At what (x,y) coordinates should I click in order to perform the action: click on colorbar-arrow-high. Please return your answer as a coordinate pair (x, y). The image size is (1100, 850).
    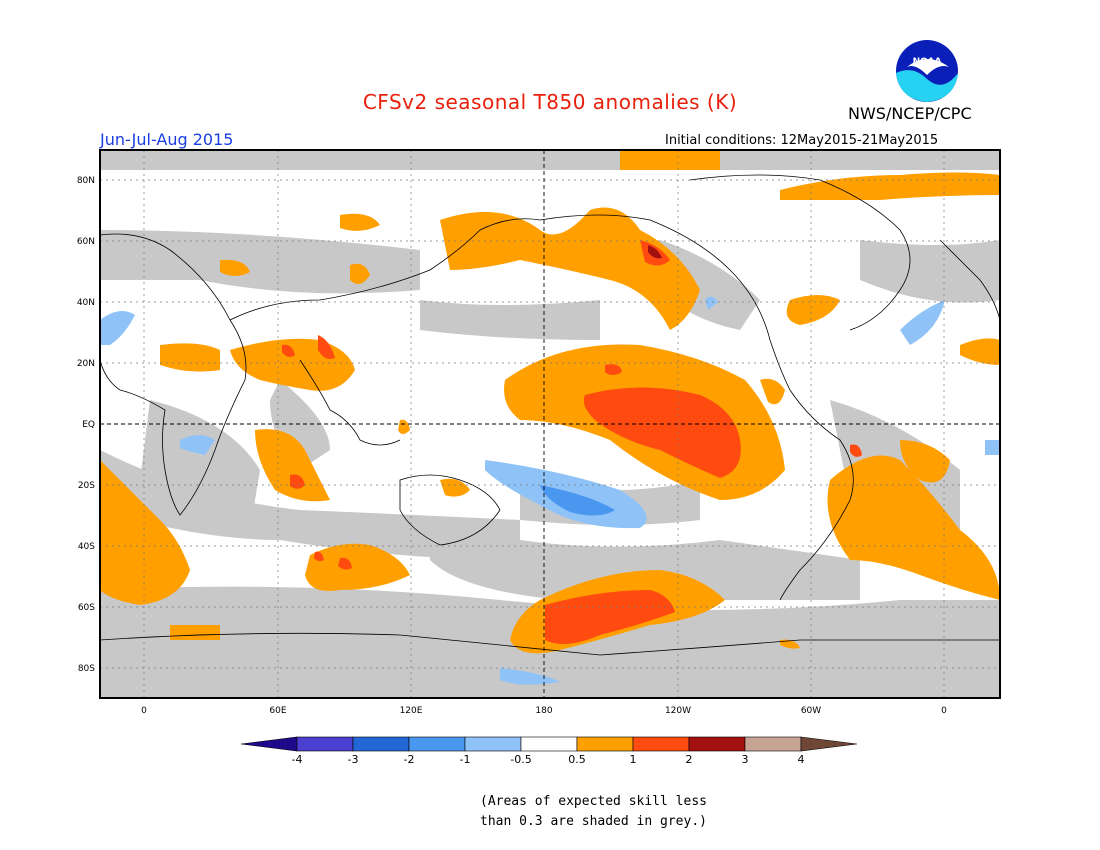
    Looking at the image, I should click on (829, 744).